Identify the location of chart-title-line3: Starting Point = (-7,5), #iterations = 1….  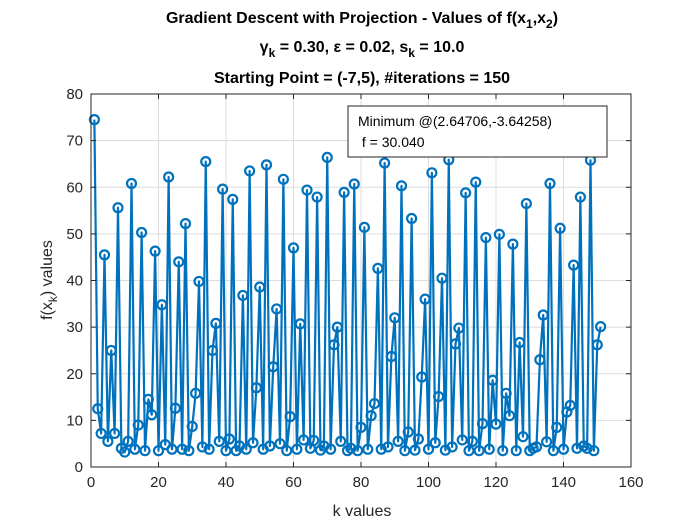
(362, 78).